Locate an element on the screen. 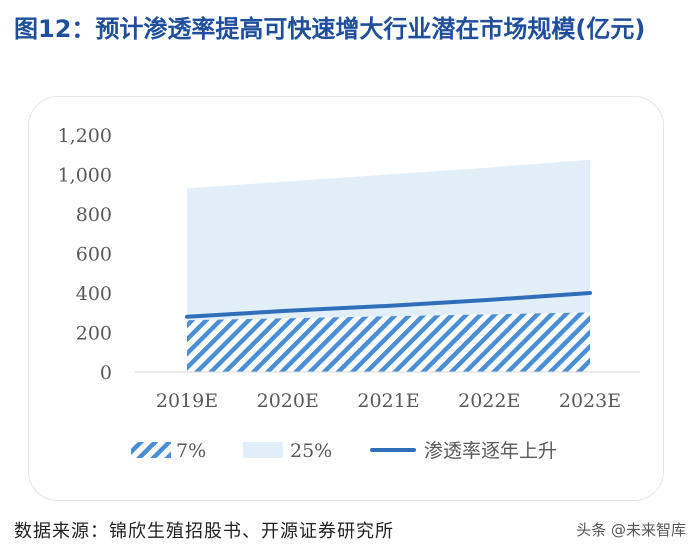 The image size is (700, 549). x-tick-label: 2022E is located at coordinates (489, 401).